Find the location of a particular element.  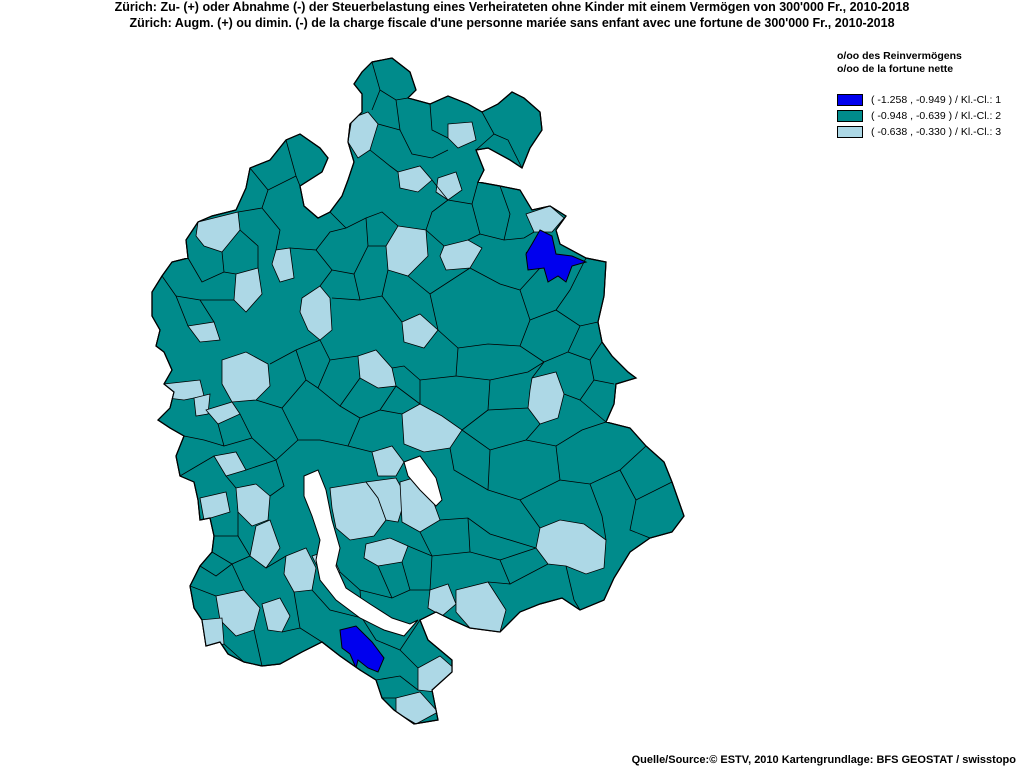

legend-label: ( -1.258 , -0.949 ) / Kl.-Cl.: 1 is located at coordinates (936, 100).